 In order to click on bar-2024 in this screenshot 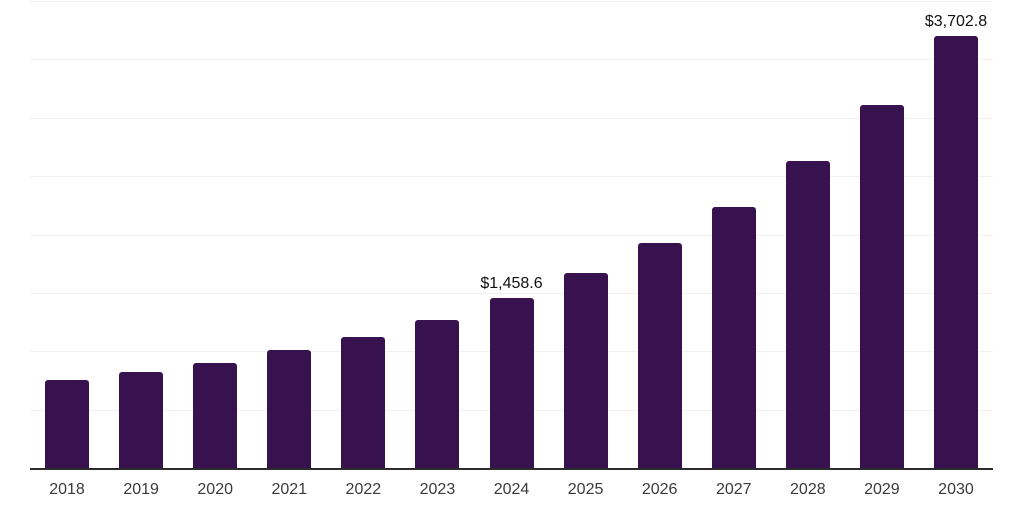, I will do `click(511, 382)`.